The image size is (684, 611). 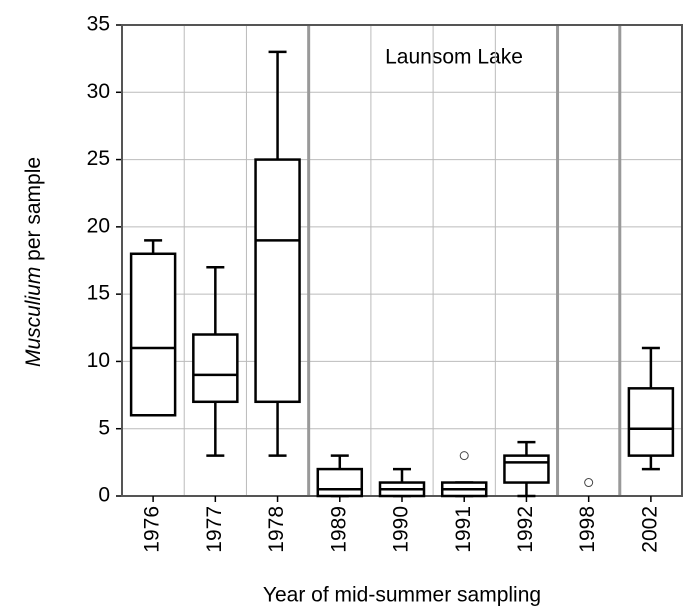 What do you see at coordinates (33, 209) in the screenshot?
I see `y-axis-label-rest: per sample` at bounding box center [33, 209].